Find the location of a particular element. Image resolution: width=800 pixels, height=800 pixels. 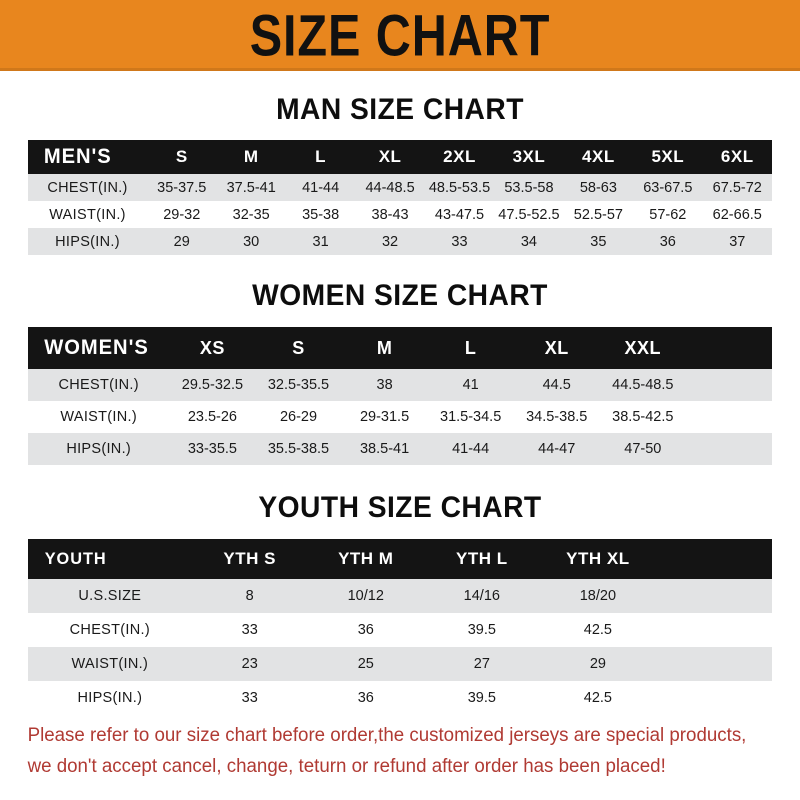

women-cell: 29-31.5 is located at coordinates (384, 417).